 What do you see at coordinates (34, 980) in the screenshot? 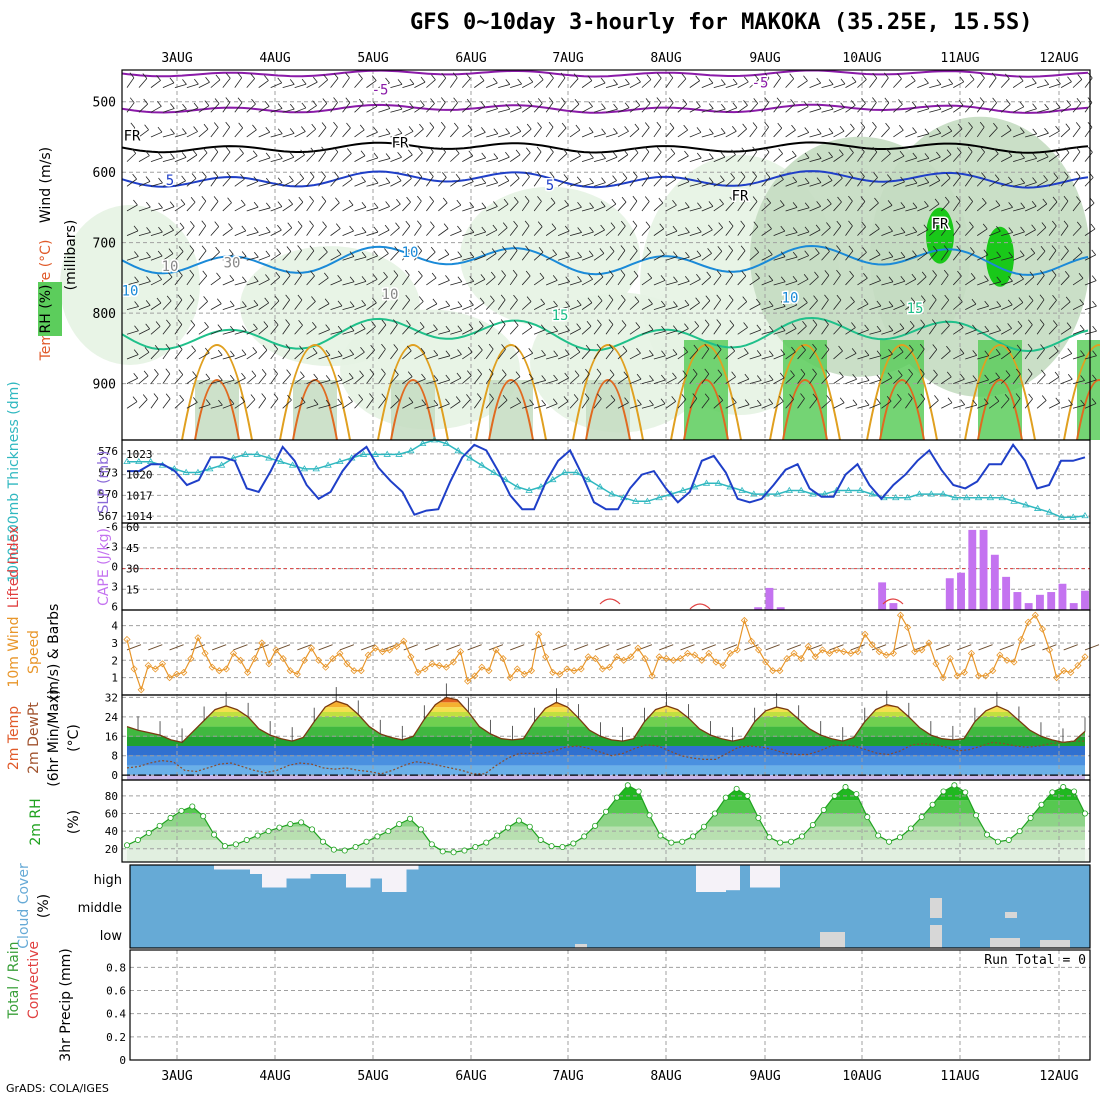
I see `legend-convective: Convective` at bounding box center [34, 980].